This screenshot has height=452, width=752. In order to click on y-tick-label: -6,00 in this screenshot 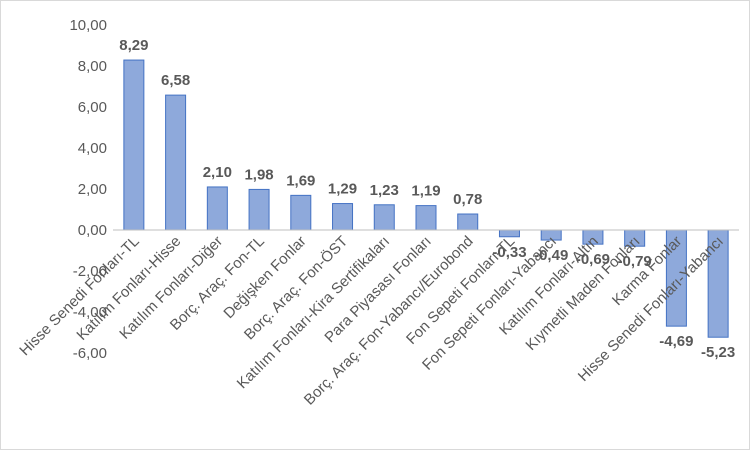, I will do `click(90, 353)`.